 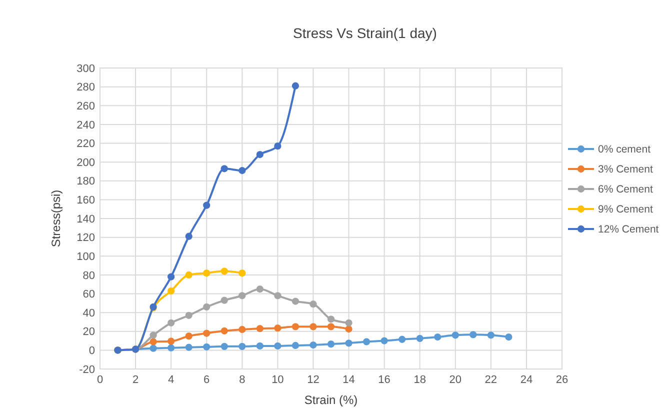 What do you see at coordinates (348, 380) in the screenshot?
I see `x-tick-label: 14` at bounding box center [348, 380].